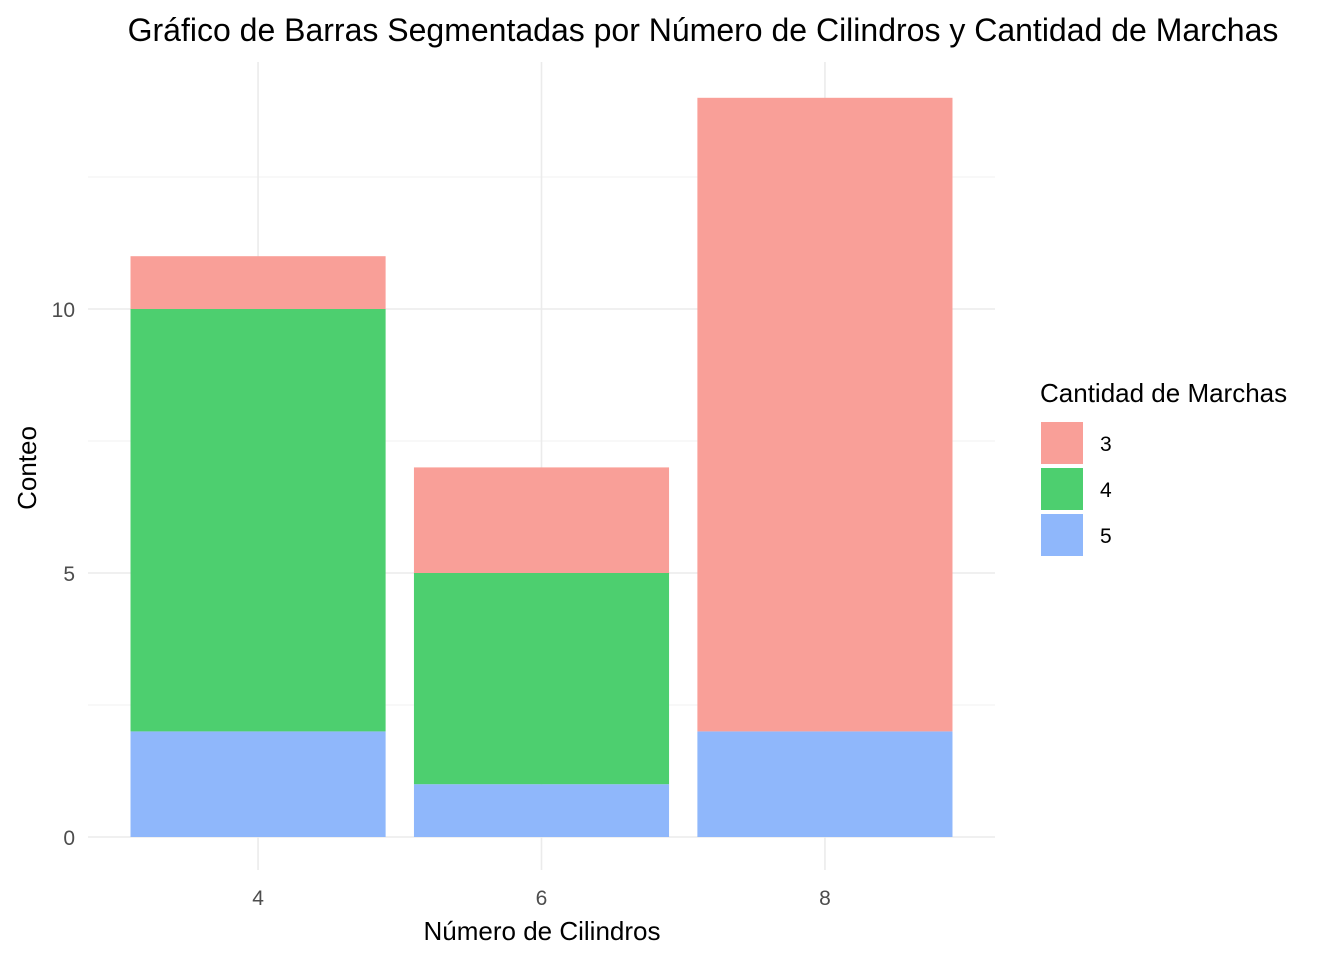  I want to click on x-tick-label: 6, so click(542, 898).